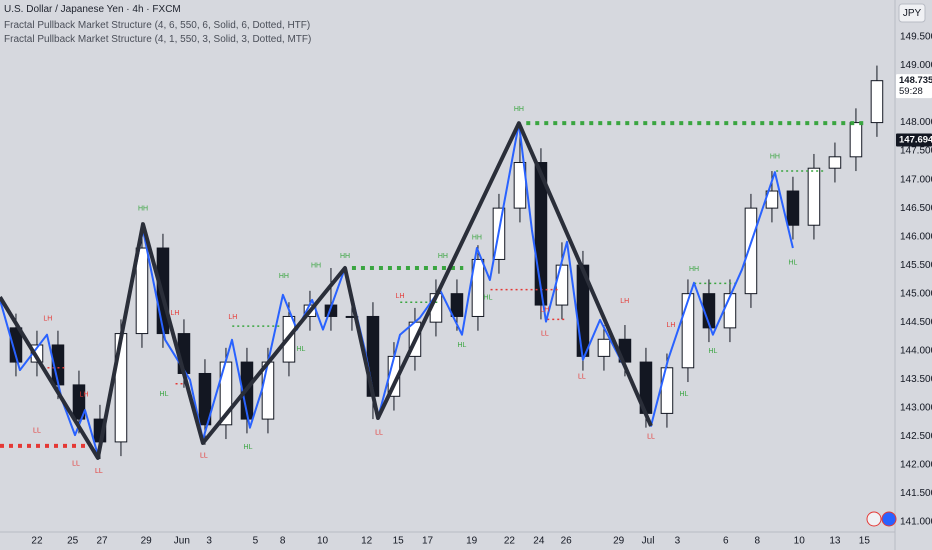 This screenshot has width=932, height=550. Describe the element at coordinates (916, 521) in the screenshot. I see `y-tick-label: 141.000` at that location.